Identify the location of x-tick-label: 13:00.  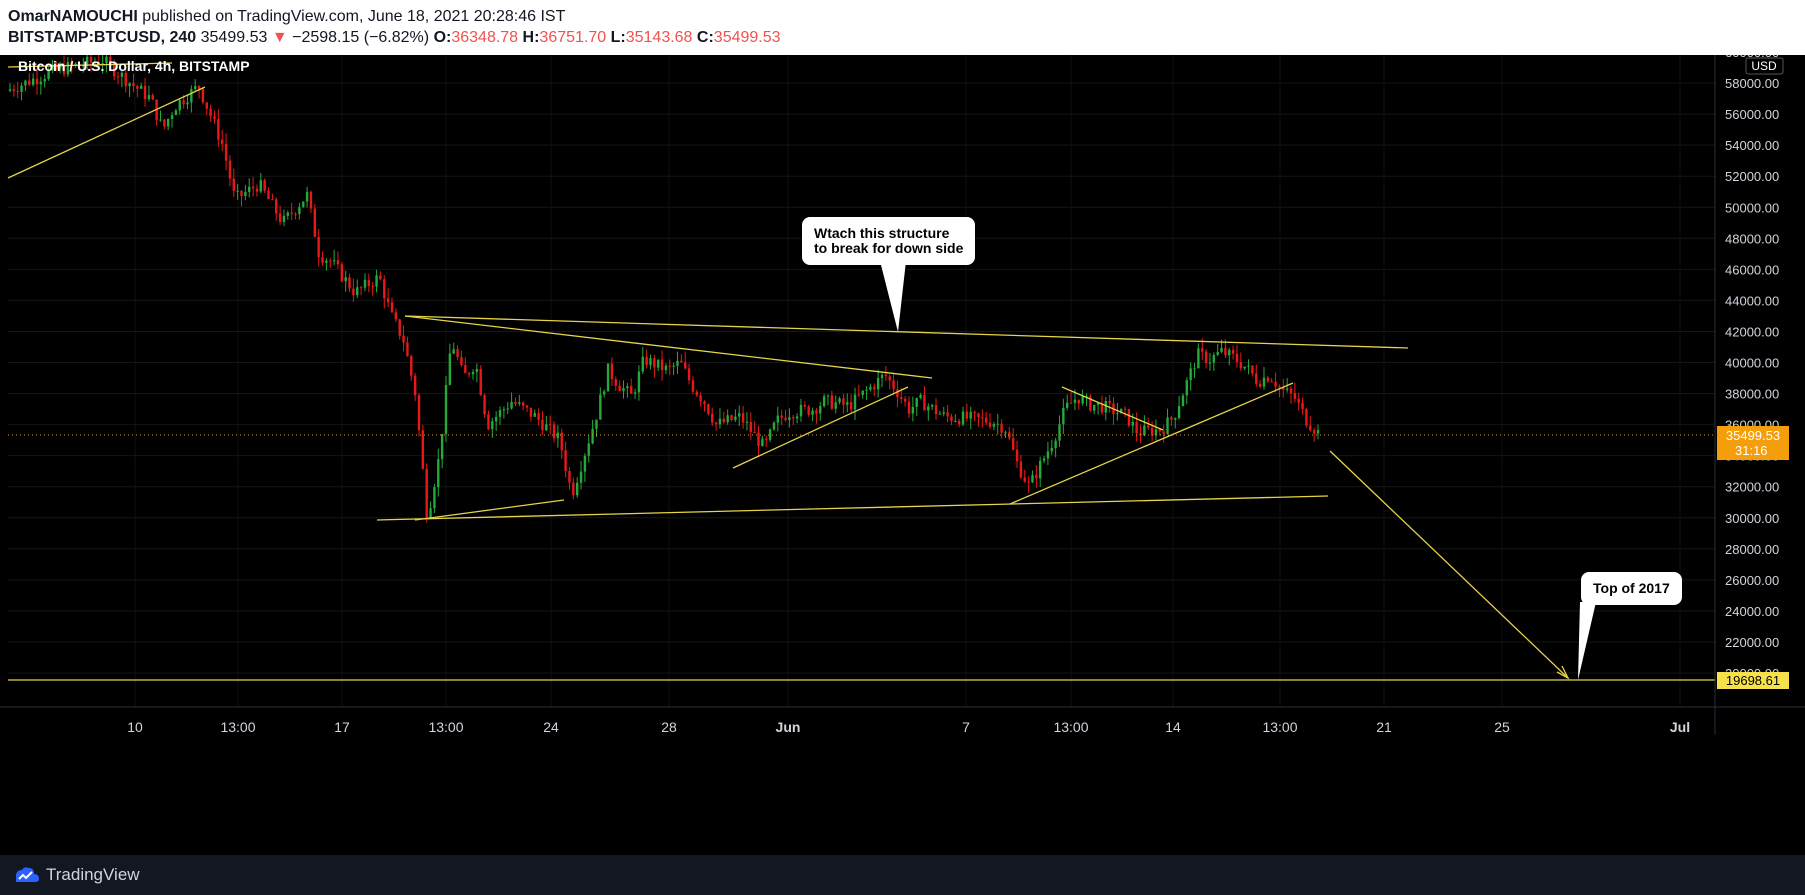
(445, 727).